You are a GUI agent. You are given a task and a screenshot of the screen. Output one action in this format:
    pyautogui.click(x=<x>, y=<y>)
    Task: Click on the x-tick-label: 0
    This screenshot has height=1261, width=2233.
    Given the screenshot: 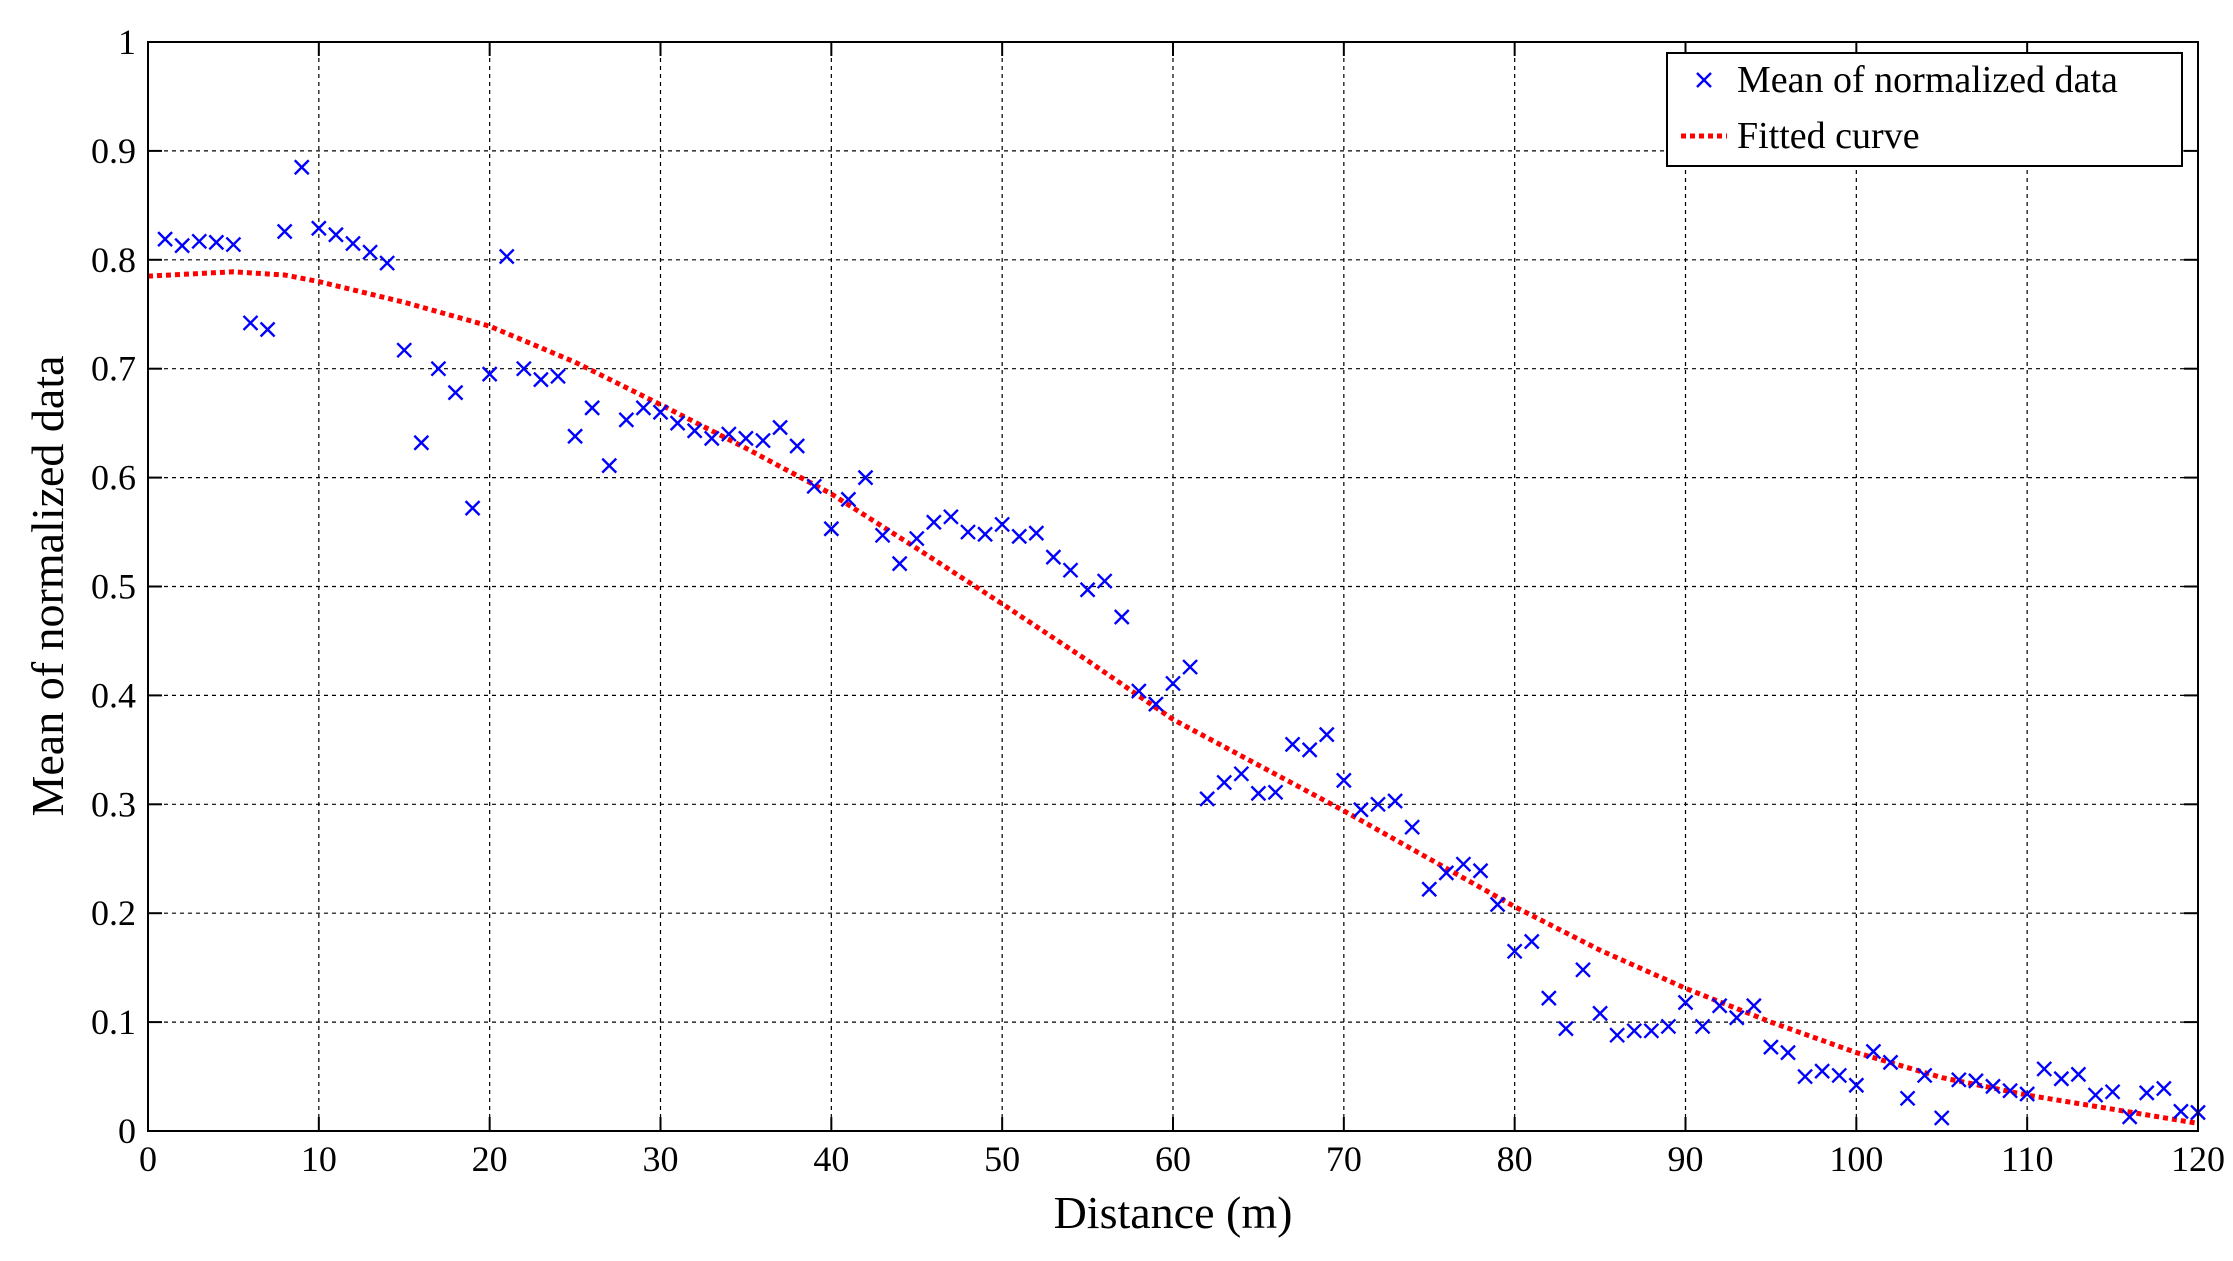 What is the action you would take?
    pyautogui.click(x=148, y=1159)
    